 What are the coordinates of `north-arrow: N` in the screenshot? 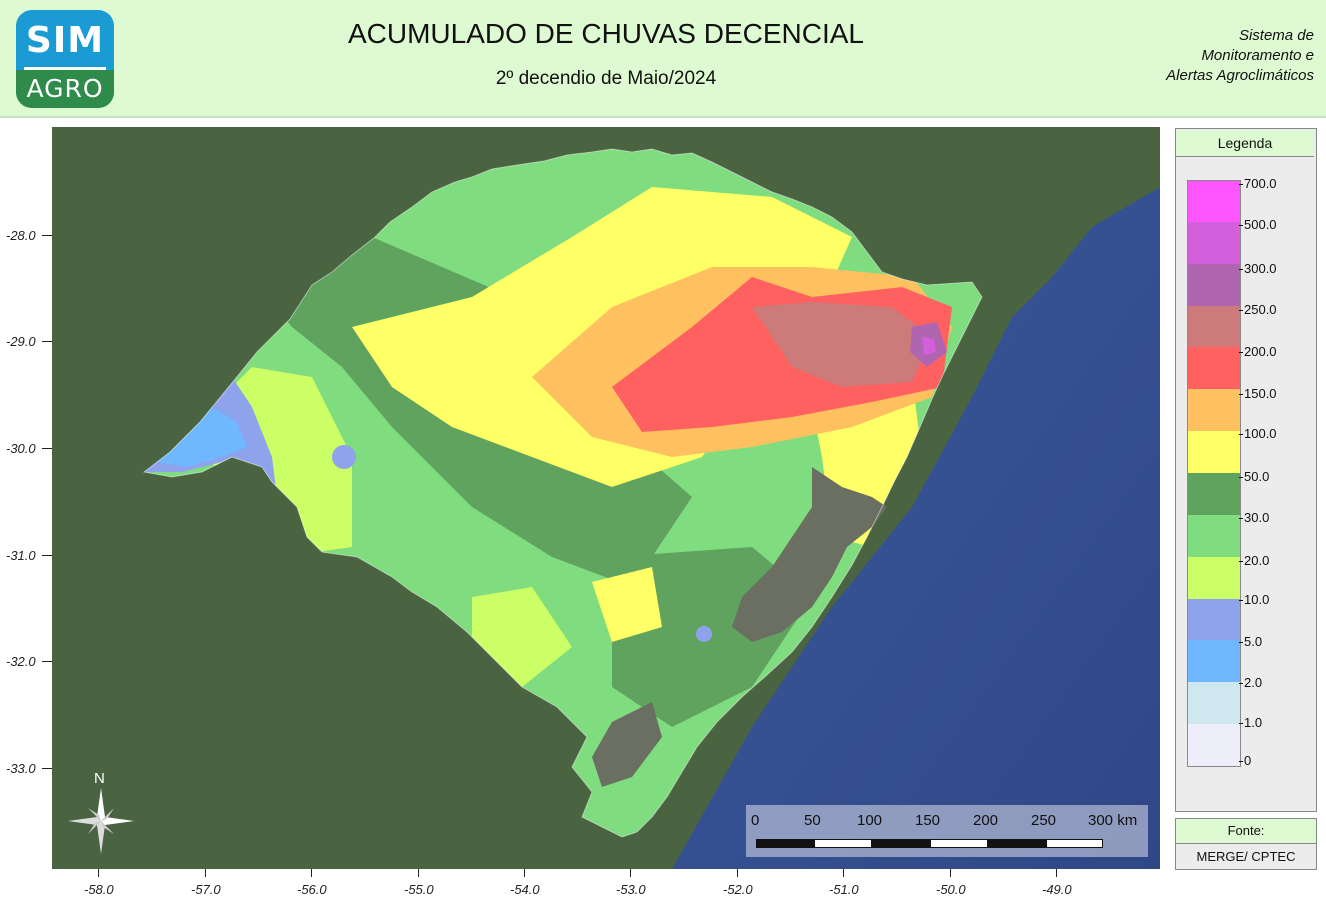 It's located at (101, 812).